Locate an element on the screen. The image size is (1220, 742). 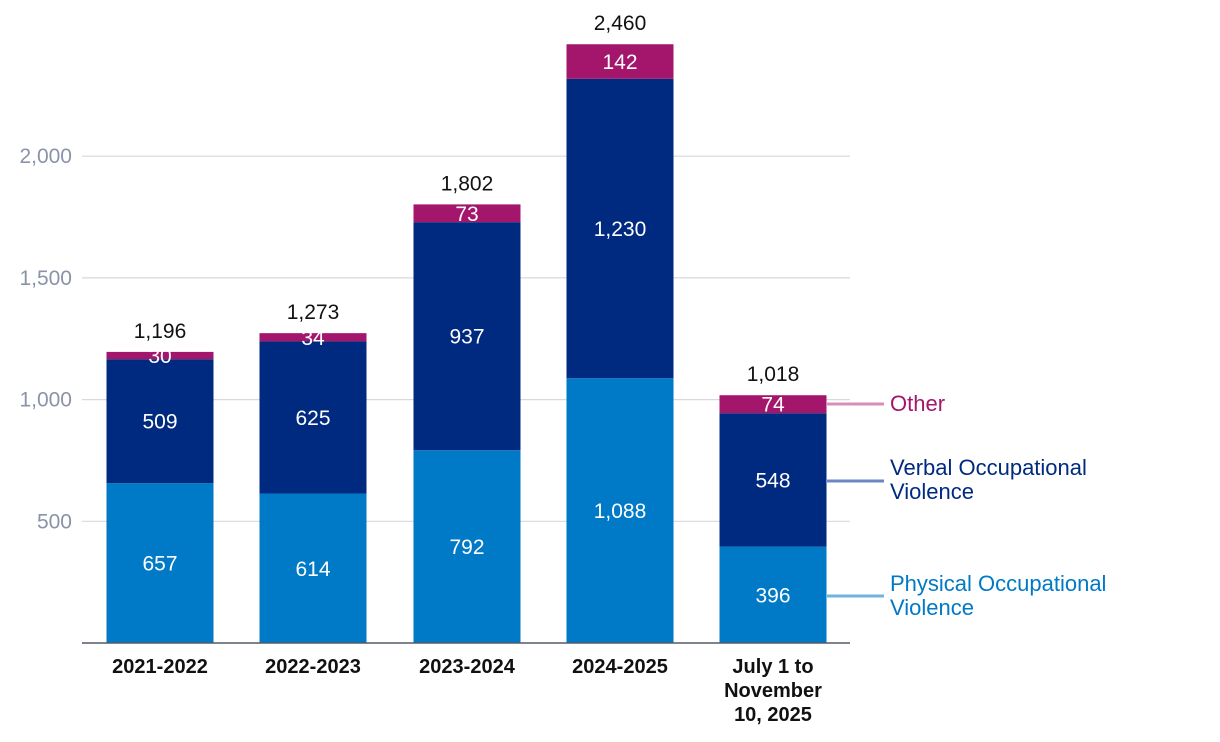
segment-value-label: 74 is located at coordinates (773, 405).